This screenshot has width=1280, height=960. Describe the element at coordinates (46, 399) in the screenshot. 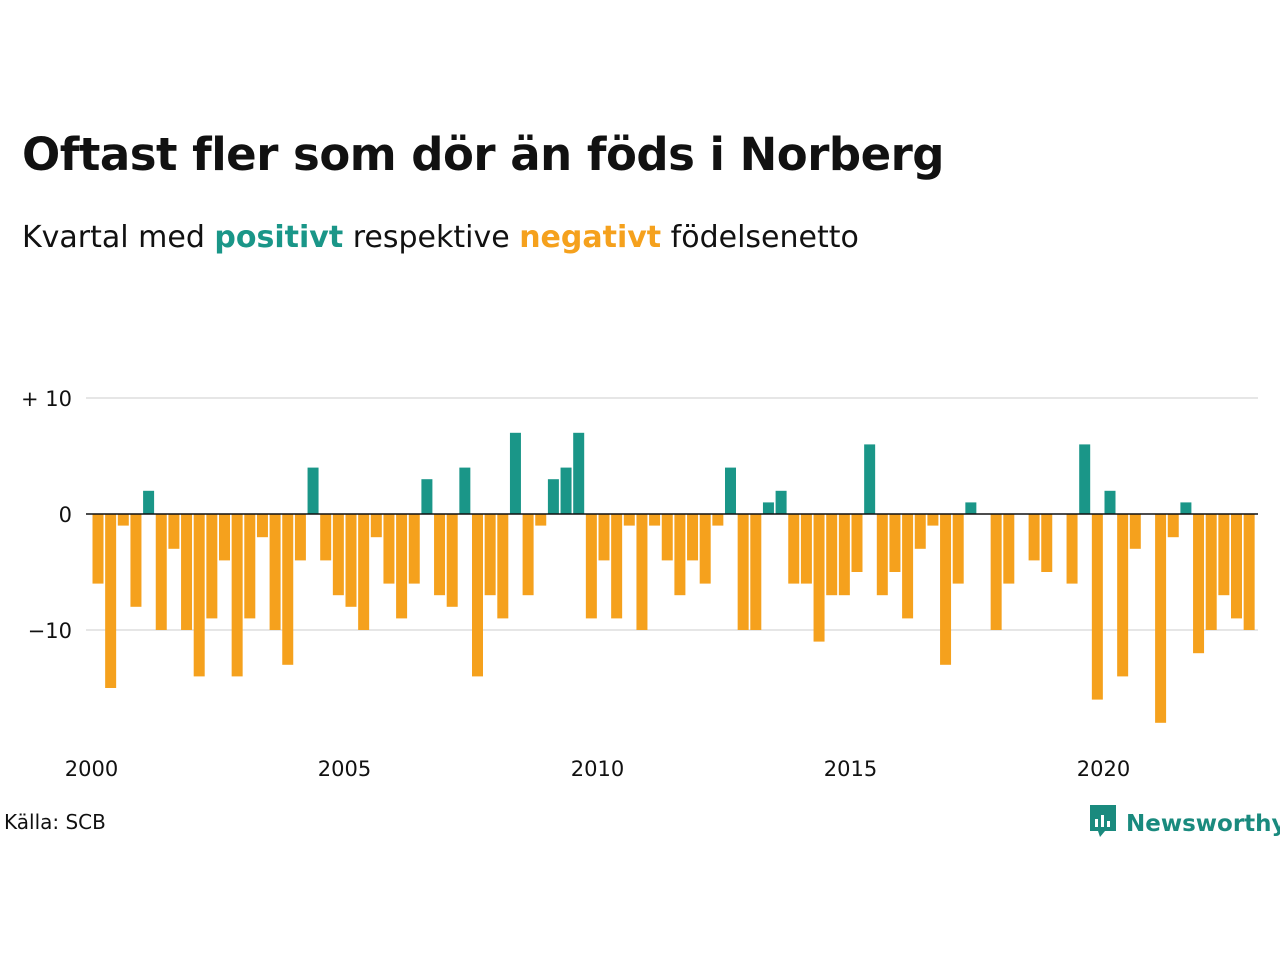

I see `y-tick-label: + 10` at that location.